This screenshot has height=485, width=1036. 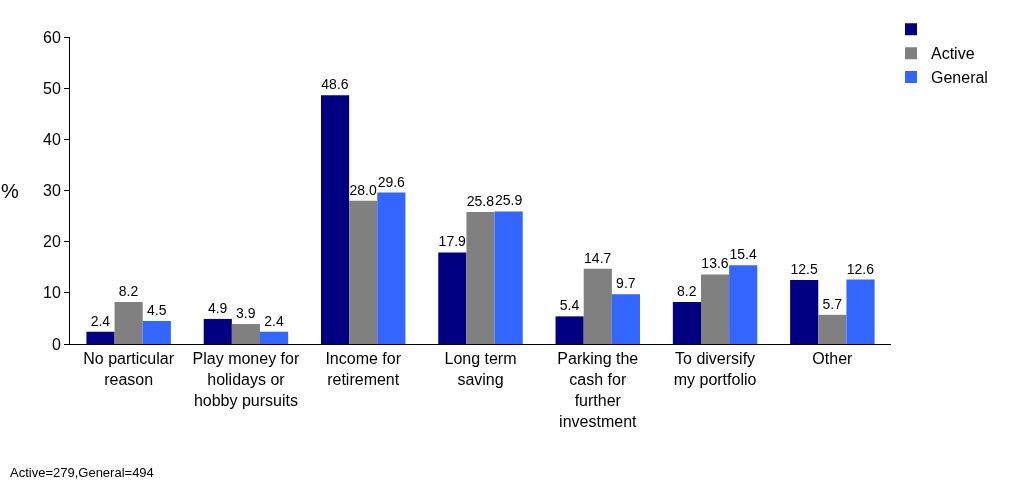 I want to click on y-tick-label: 50, so click(x=52, y=88).